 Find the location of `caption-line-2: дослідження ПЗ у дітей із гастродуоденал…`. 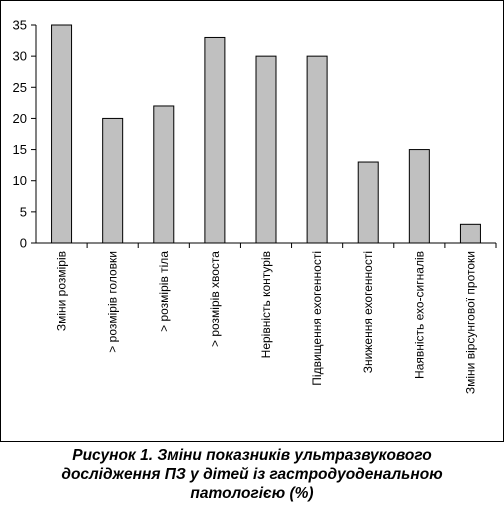

caption-line-2: дослідження ПЗ у дітей із гастродуоденал… is located at coordinates (252, 474).